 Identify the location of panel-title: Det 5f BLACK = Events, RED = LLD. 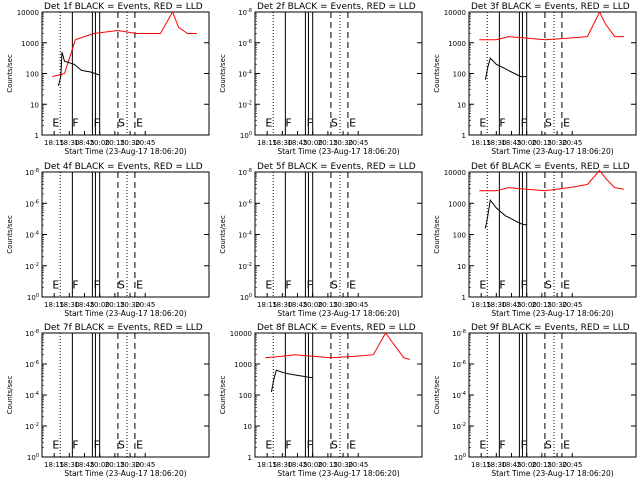
(336, 167).